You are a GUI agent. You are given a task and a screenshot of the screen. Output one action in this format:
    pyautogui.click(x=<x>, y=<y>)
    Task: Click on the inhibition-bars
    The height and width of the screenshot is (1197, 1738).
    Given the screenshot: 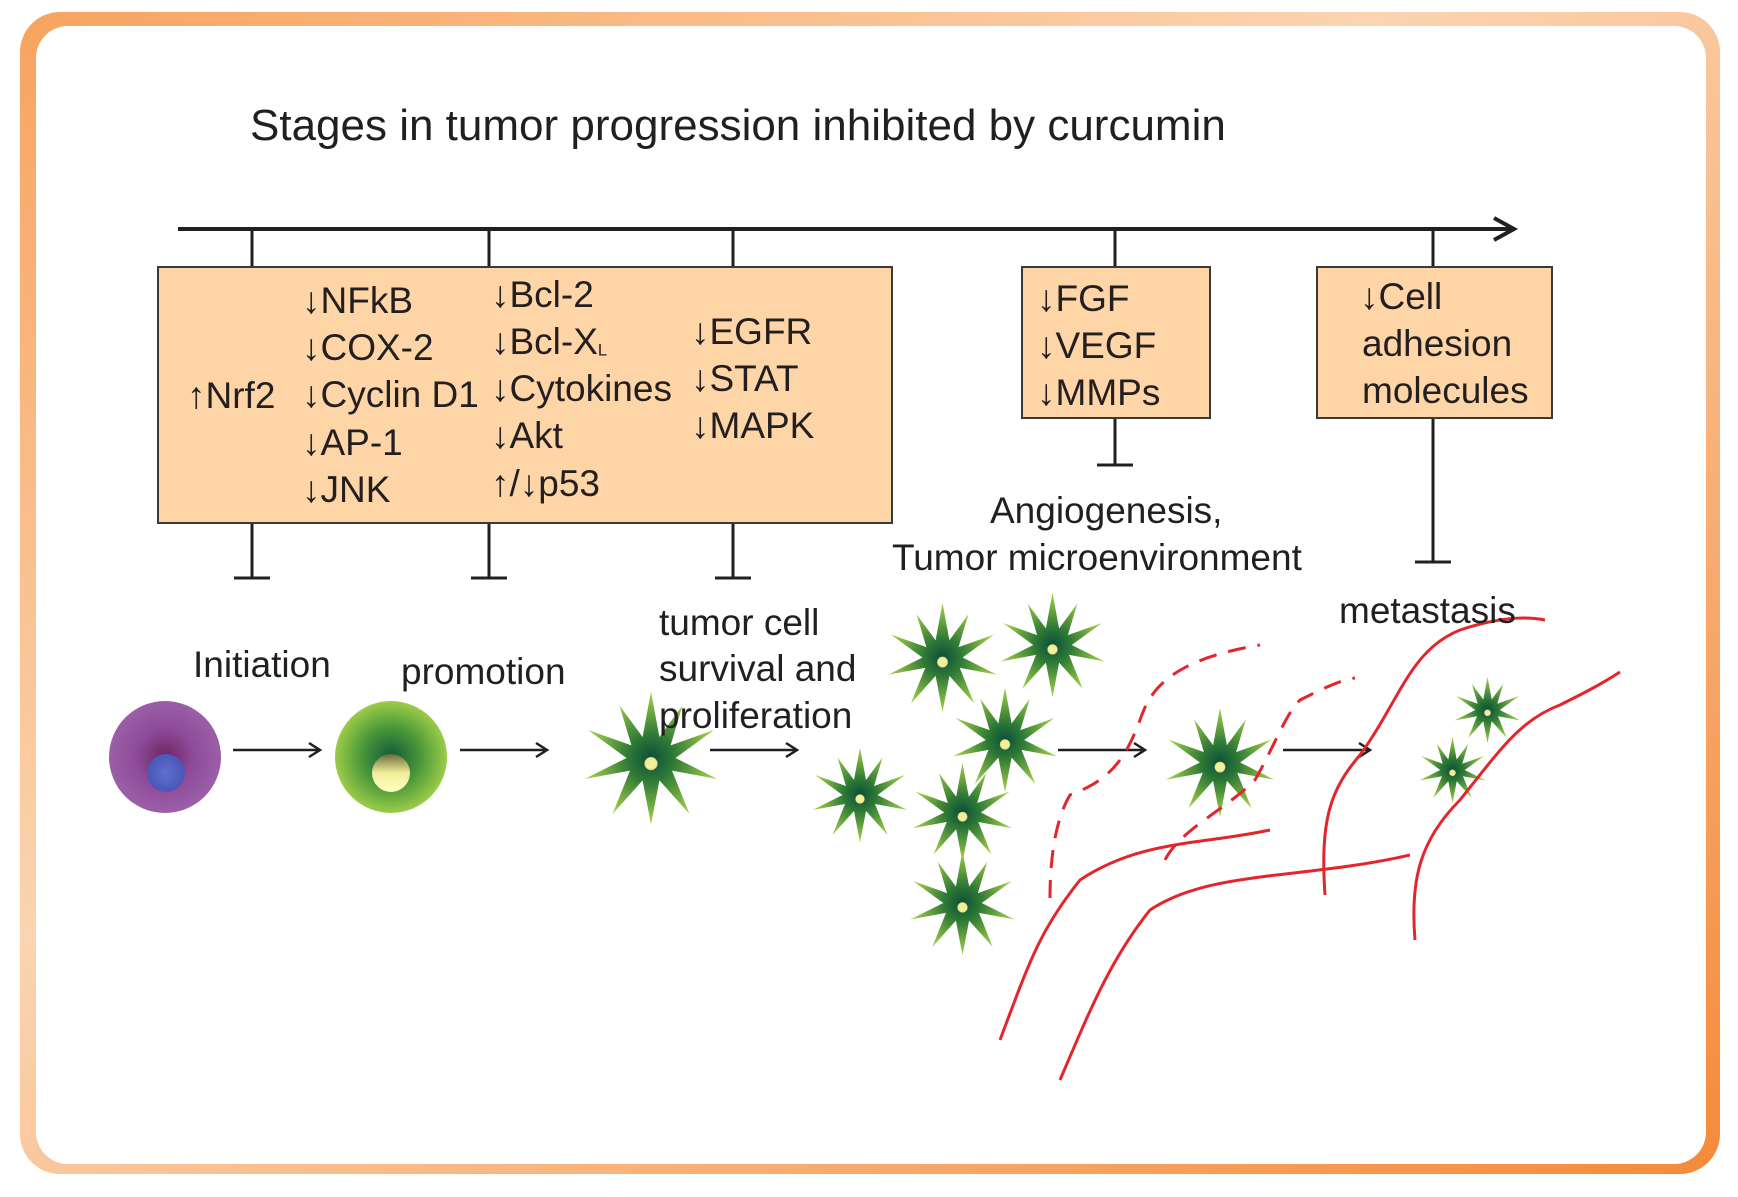 What is the action you would take?
    pyautogui.click(x=842, y=499)
    